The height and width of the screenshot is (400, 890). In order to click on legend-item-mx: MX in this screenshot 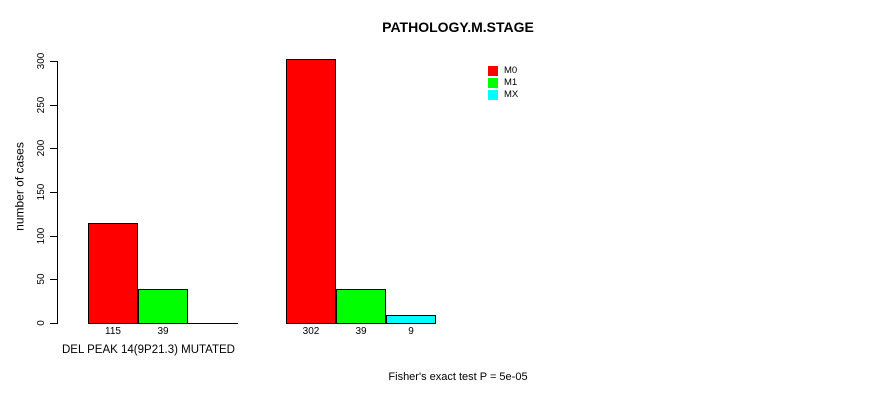, I will do `click(503, 95)`.